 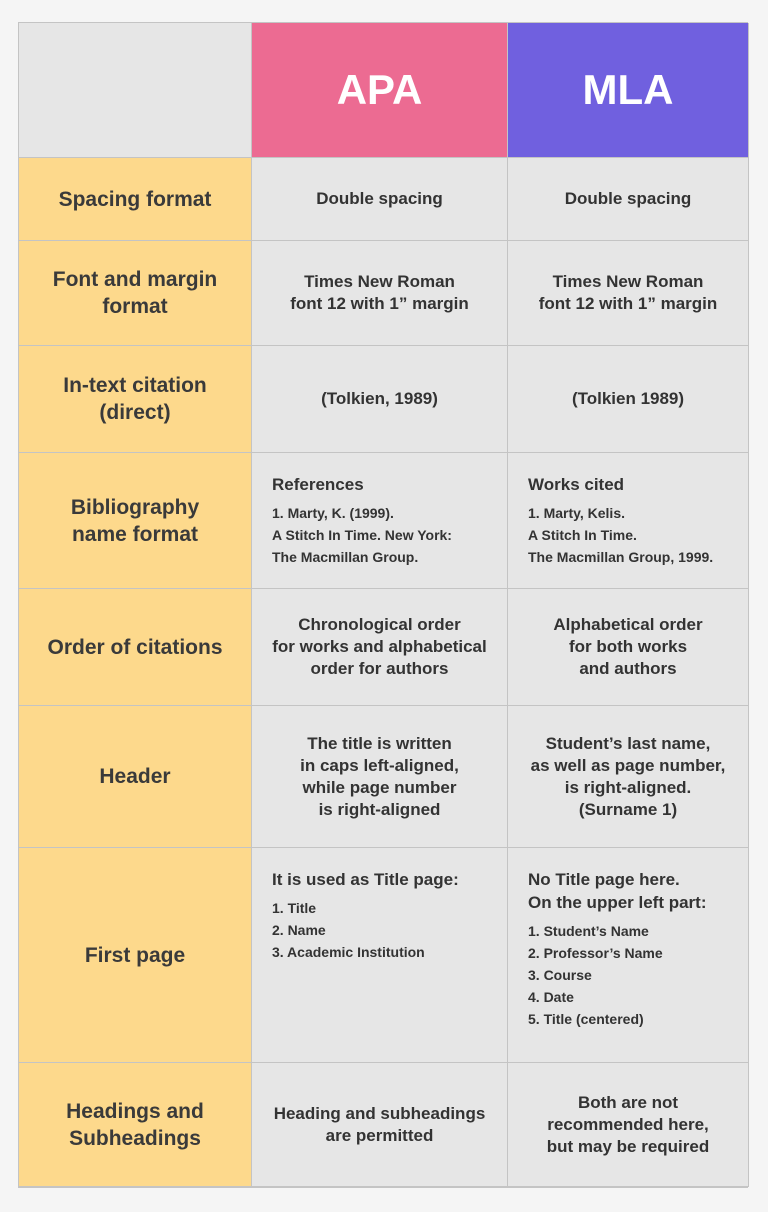 I want to click on label-line: Order of citations, so click(x=135, y=647).